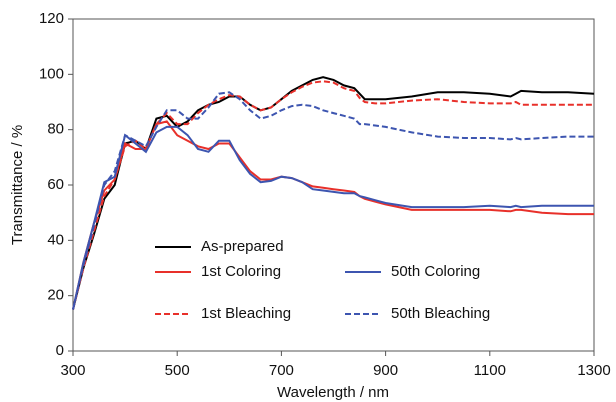  I want to click on y-tick-label: 100, so click(51, 73).